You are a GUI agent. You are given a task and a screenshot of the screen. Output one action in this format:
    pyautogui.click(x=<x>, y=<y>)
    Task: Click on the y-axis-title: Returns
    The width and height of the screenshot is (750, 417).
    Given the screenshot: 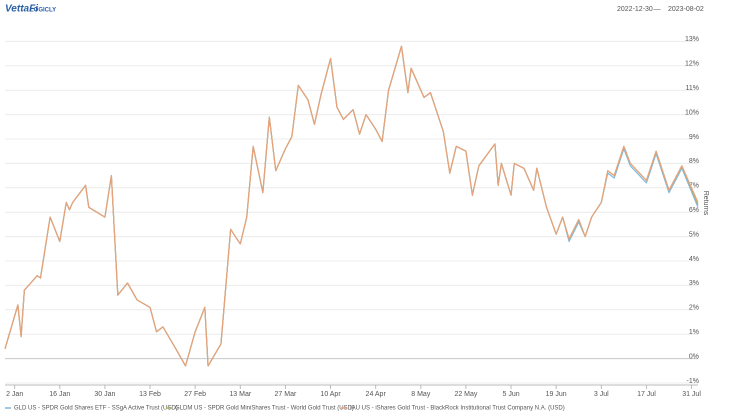 What is the action you would take?
    pyautogui.click(x=705, y=203)
    